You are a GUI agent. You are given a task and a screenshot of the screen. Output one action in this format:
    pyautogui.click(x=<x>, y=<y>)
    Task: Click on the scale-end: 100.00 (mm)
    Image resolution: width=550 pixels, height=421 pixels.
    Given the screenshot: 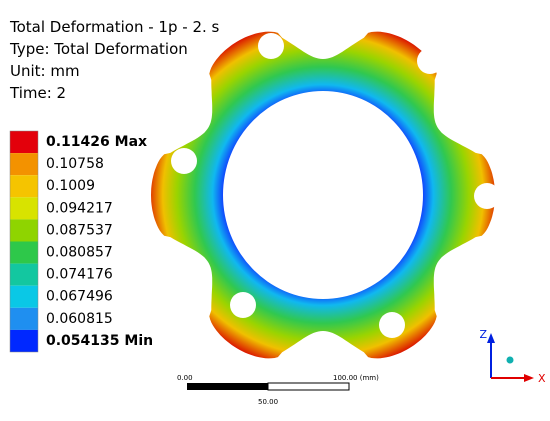 What is the action you would take?
    pyautogui.click(x=356, y=378)
    